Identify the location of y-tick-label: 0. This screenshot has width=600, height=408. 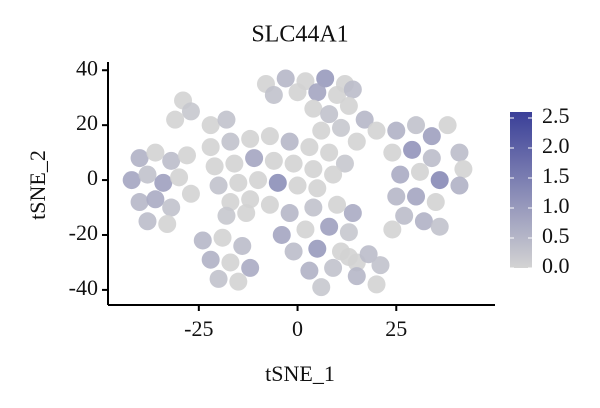
(92, 177).